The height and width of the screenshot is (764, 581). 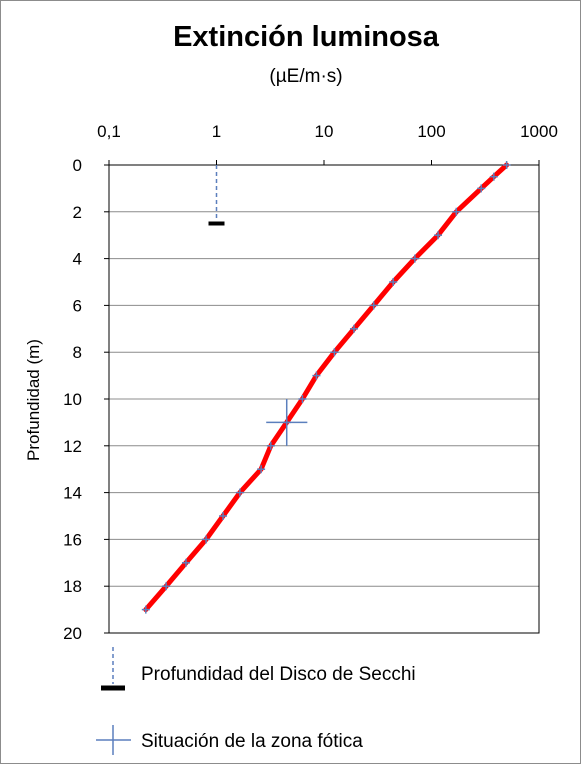 What do you see at coordinates (539, 131) in the screenshot?
I see `x-tick-label-4: 1000` at bounding box center [539, 131].